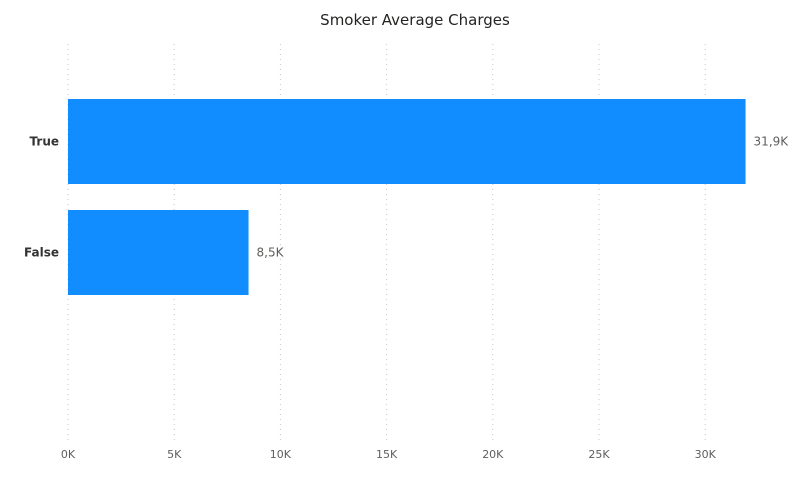 This screenshot has height=479, width=809. Describe the element at coordinates (706, 454) in the screenshot. I see `x-tick-label: 30K` at that location.